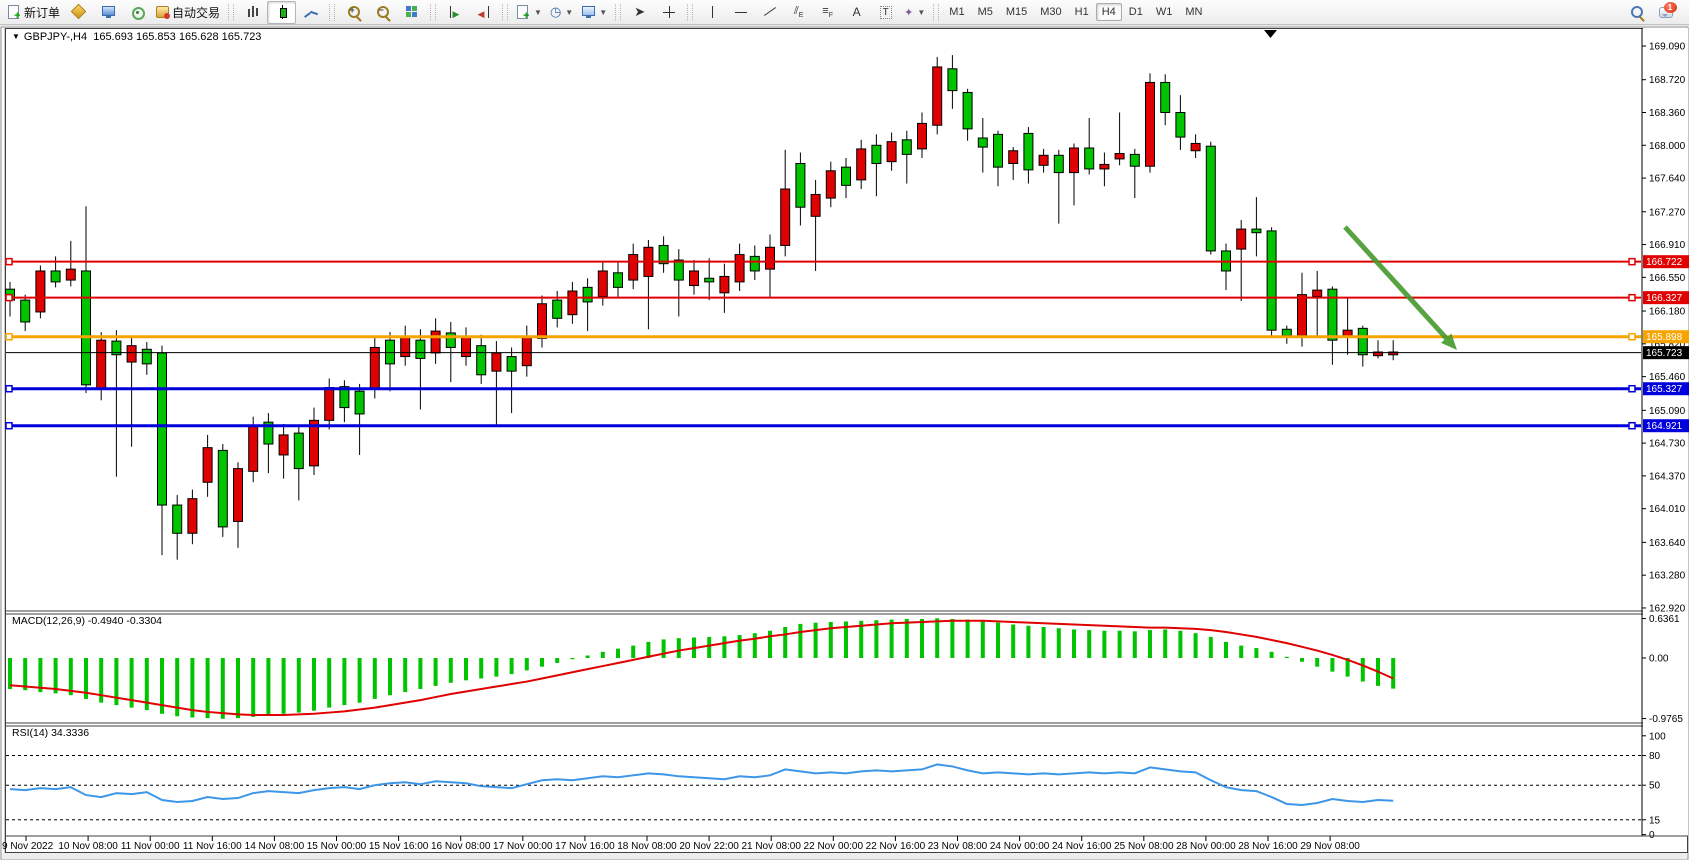 The image size is (1689, 860). I want to click on svg-text: 15, so click(1655, 820).